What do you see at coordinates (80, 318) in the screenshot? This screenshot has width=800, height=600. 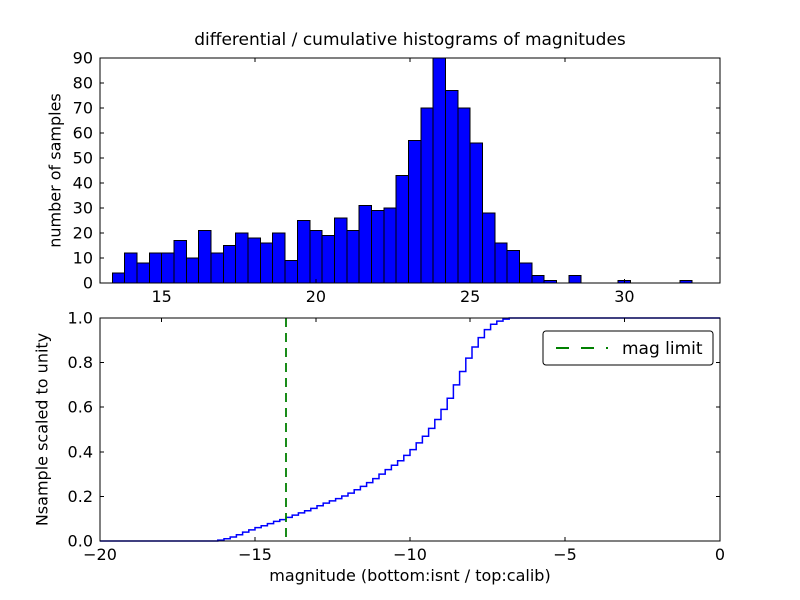 I see `bottom-plot-y-tick-label: 1.0` at bounding box center [80, 318].